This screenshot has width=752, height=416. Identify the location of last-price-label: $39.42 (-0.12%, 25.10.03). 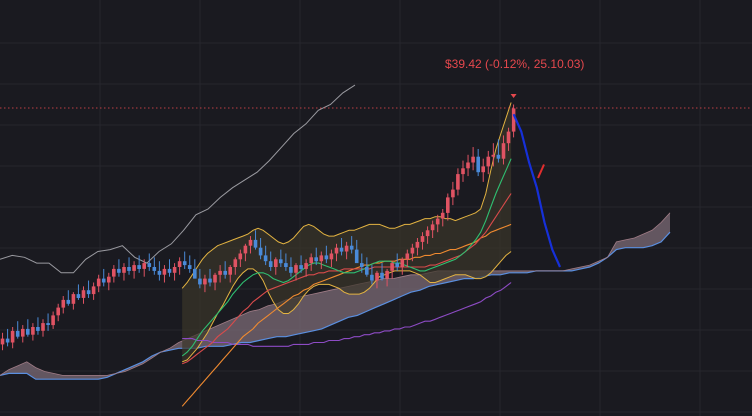
(515, 64).